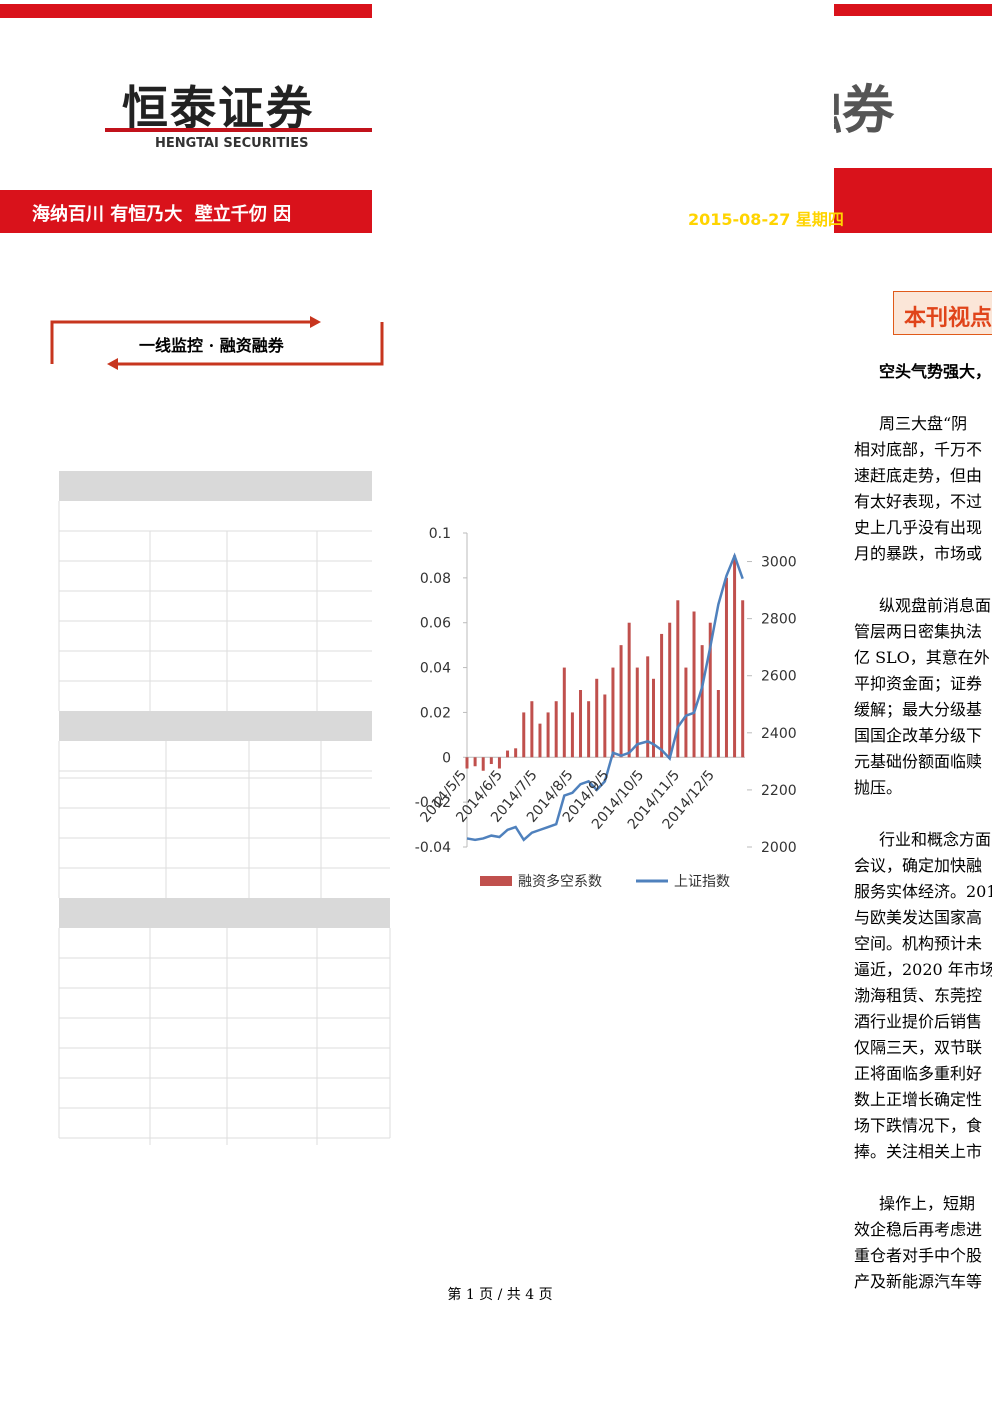  I want to click on paragraph-line: 有太好表现，不过, so click(918, 501).